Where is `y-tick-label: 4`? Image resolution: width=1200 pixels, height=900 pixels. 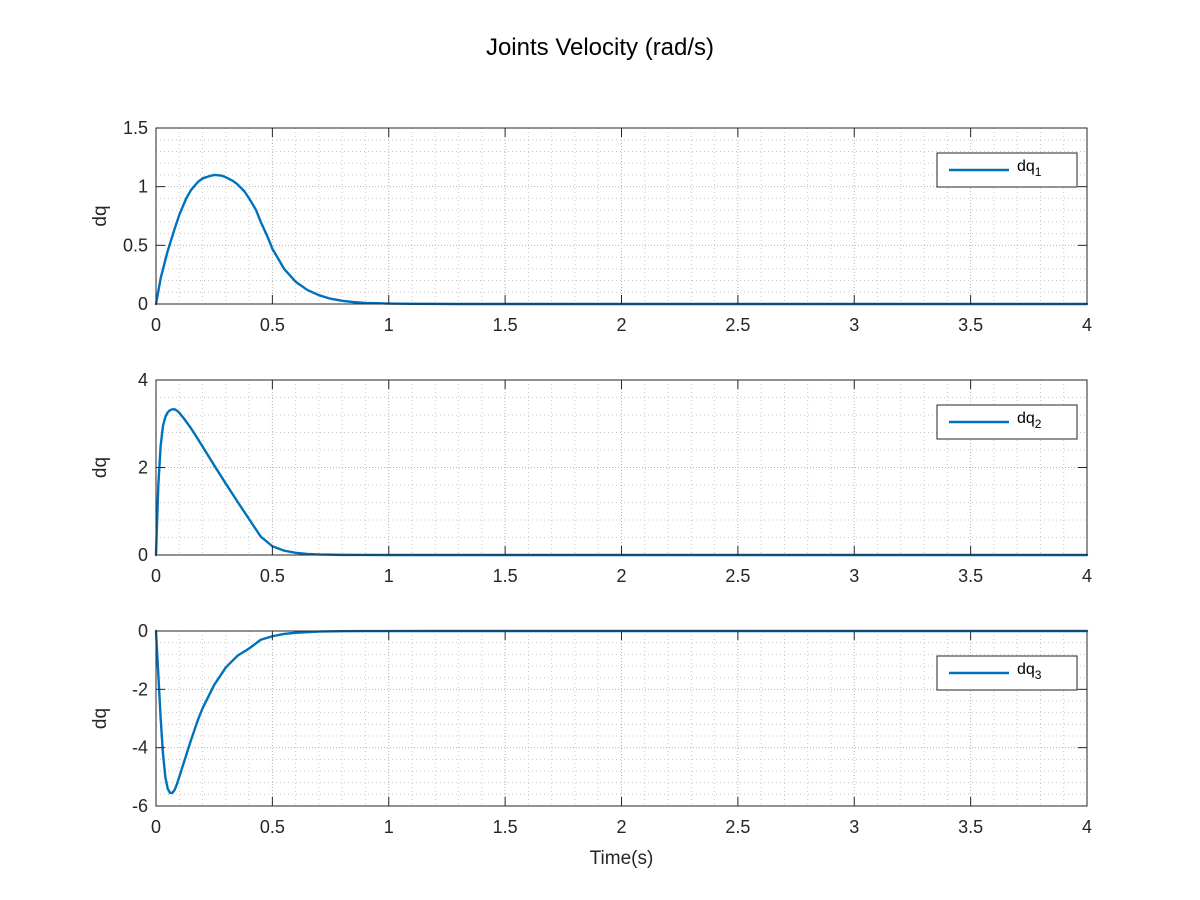
y-tick-label: 4 is located at coordinates (143, 380).